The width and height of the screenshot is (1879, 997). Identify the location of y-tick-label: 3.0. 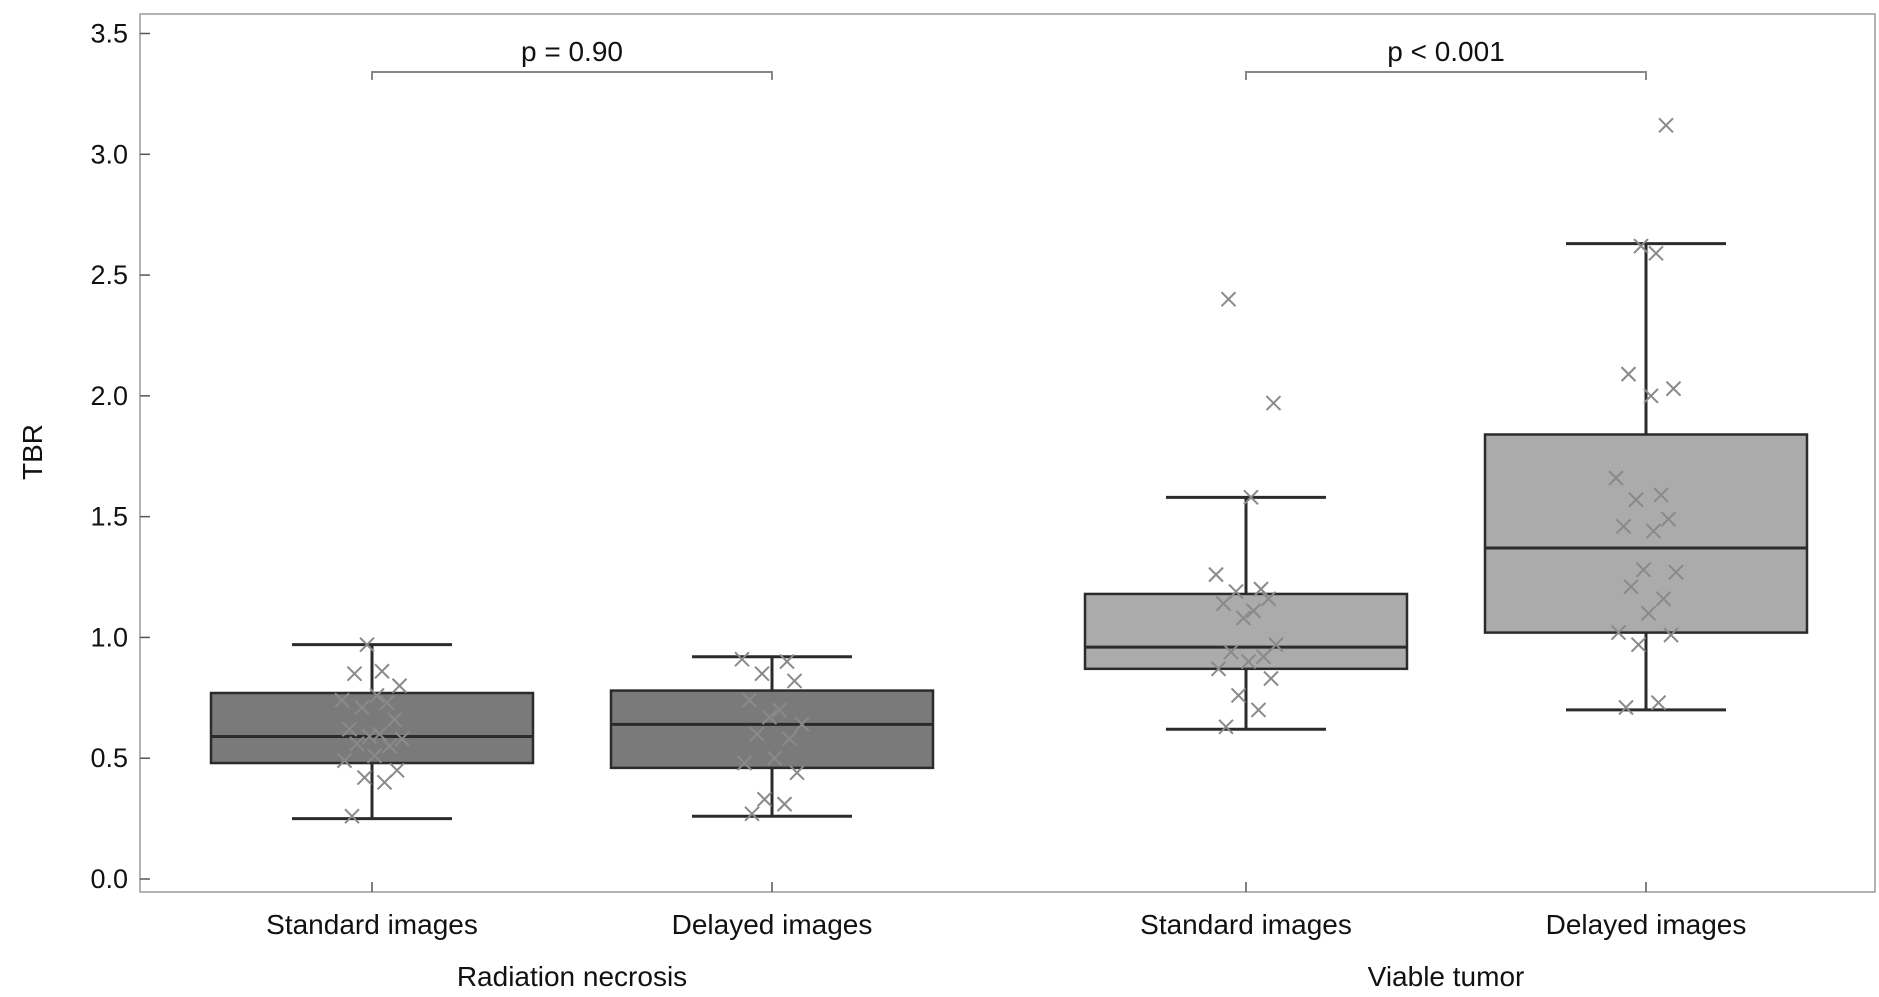
(109, 154).